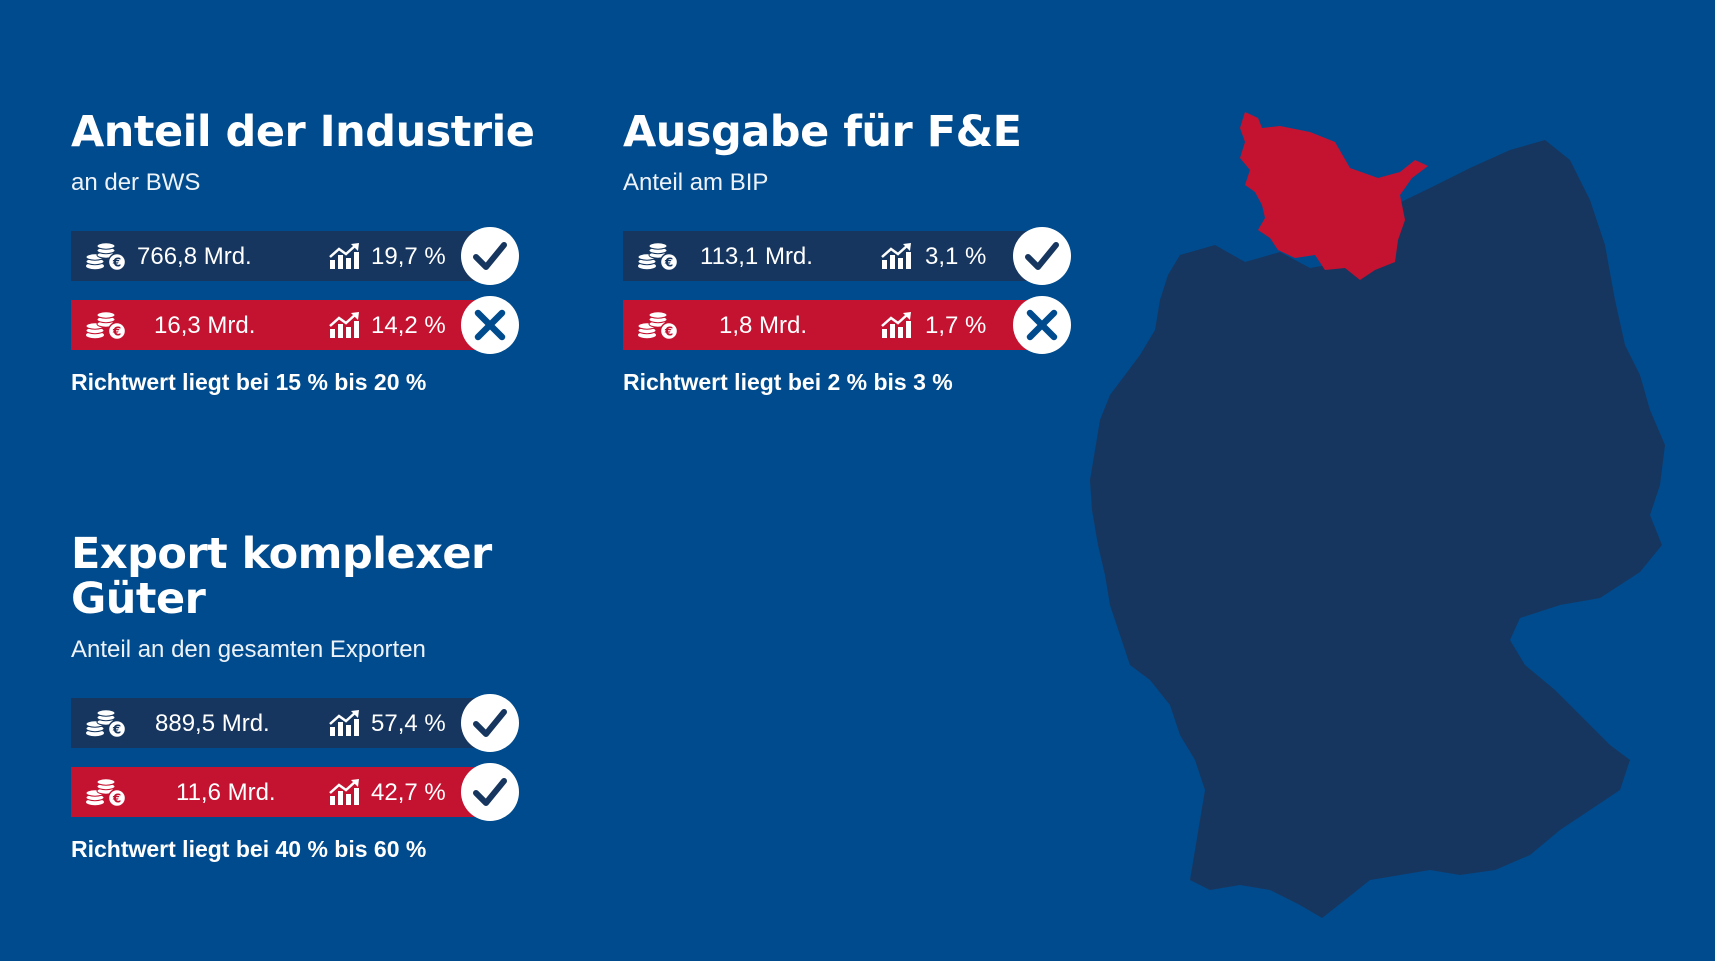 The width and height of the screenshot is (1715, 961). Describe the element at coordinates (408, 793) in the screenshot. I see `percent-value: 42,7 %` at that location.